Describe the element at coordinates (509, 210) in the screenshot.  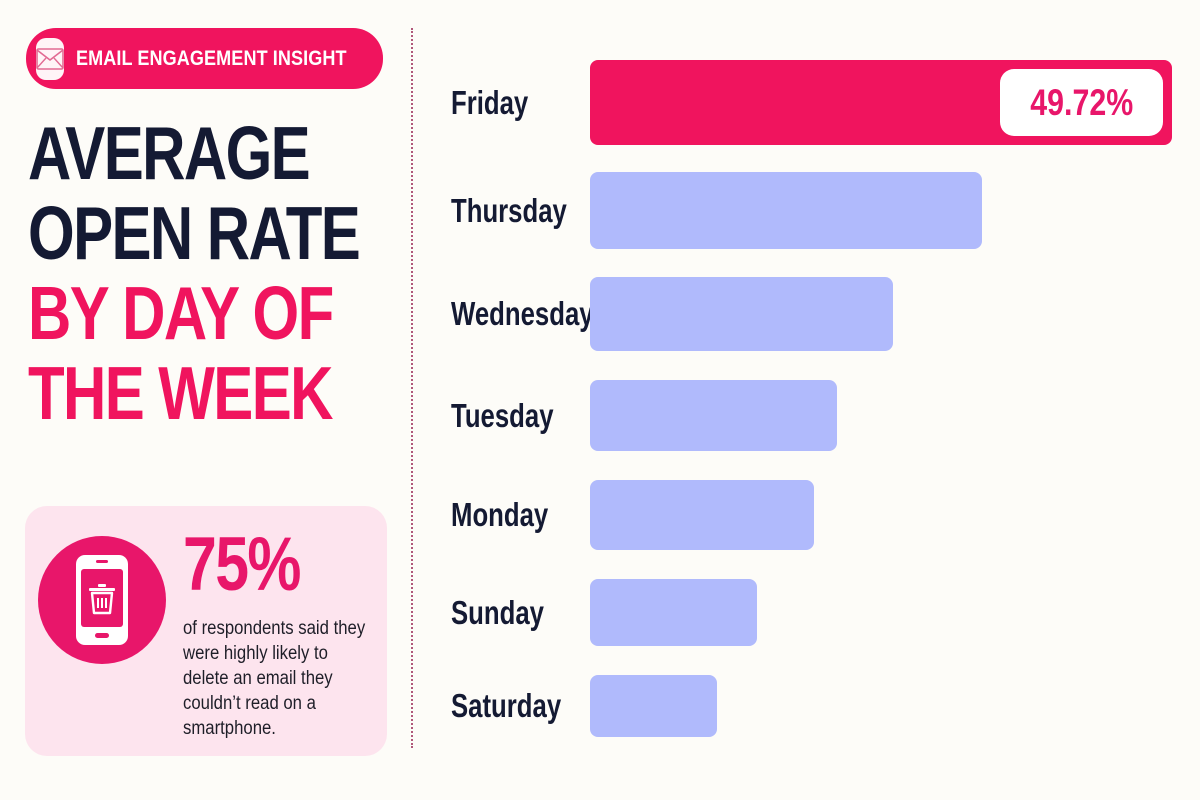
I see `day-label: Thursday` at that location.